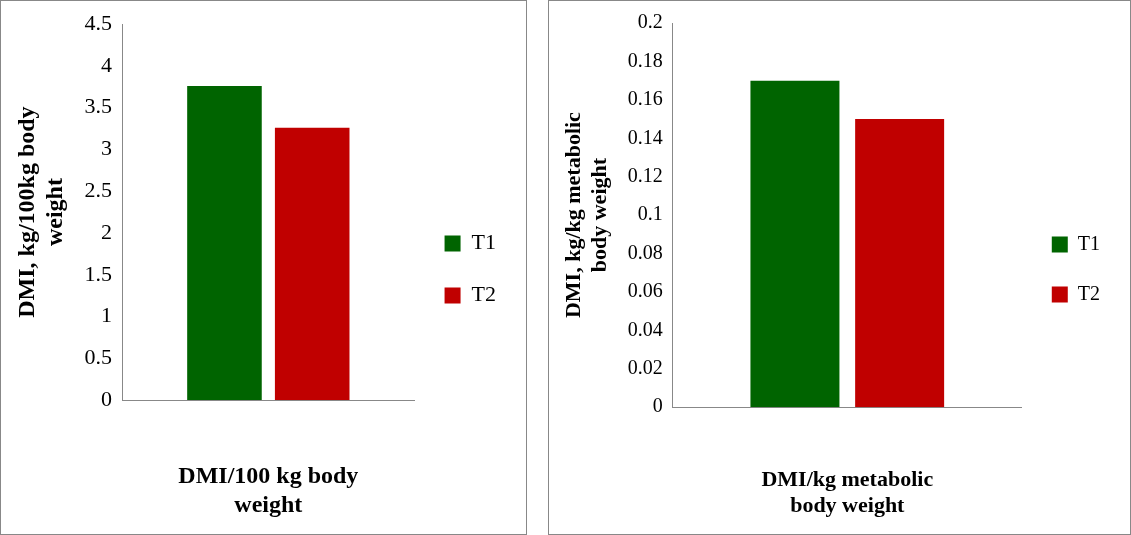  What do you see at coordinates (98, 357) in the screenshot?
I see `y-tick-label: 0.5` at bounding box center [98, 357].